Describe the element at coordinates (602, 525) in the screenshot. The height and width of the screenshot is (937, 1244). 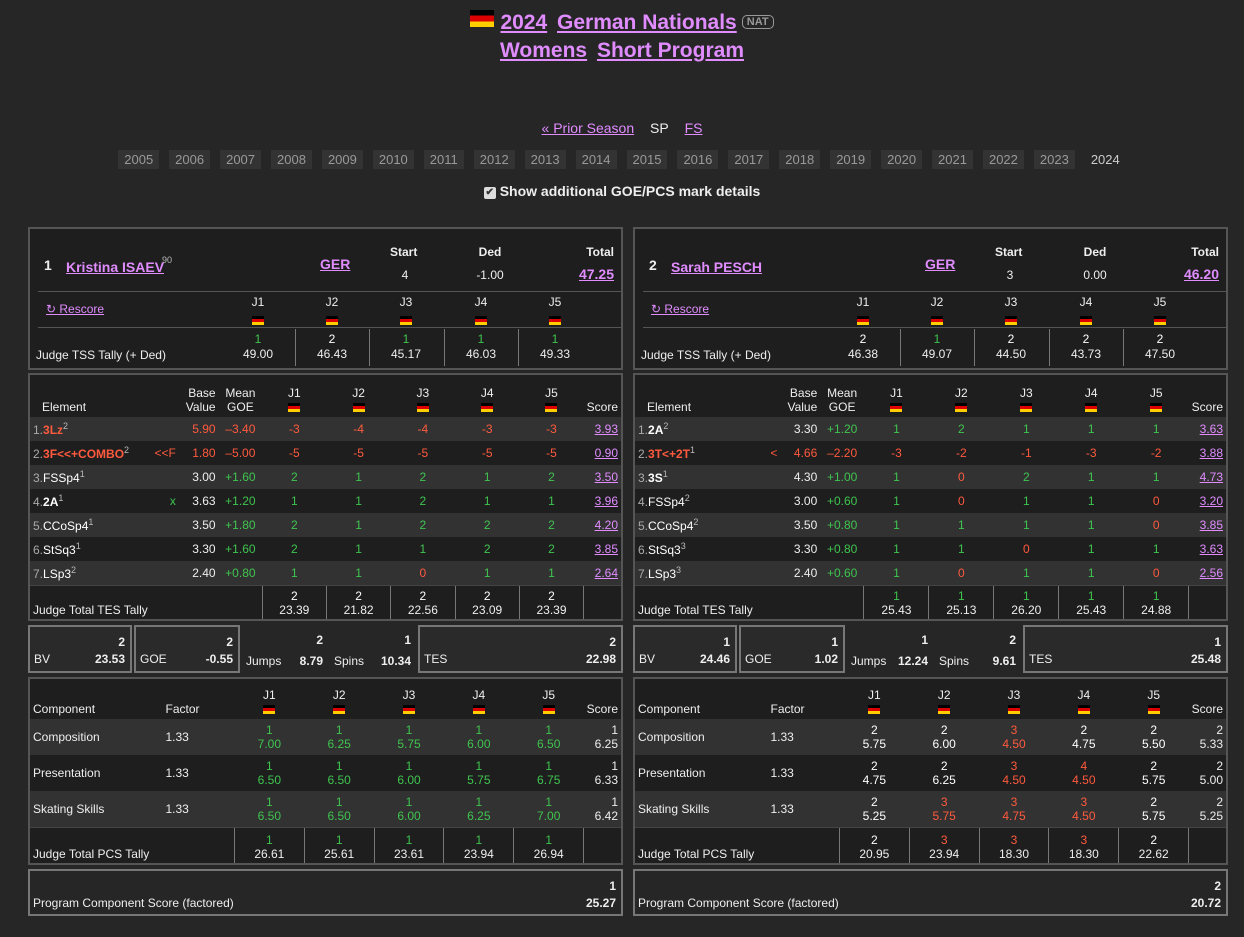
I see `element-score-link: 4.20` at that location.